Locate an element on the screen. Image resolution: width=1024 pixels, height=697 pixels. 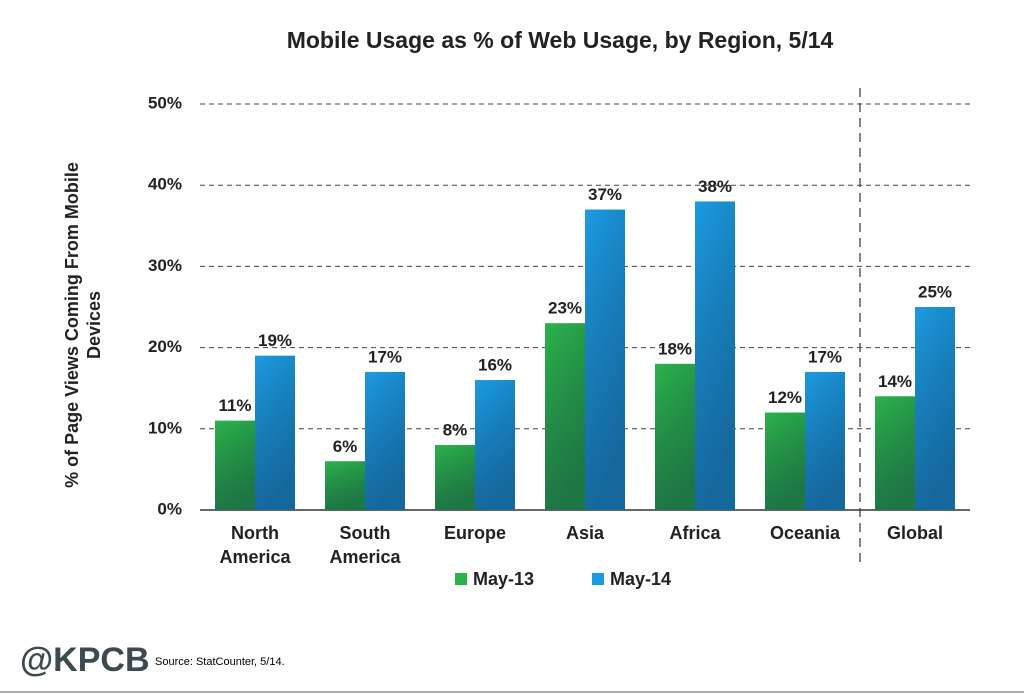
value-label: 16% is located at coordinates (495, 365).